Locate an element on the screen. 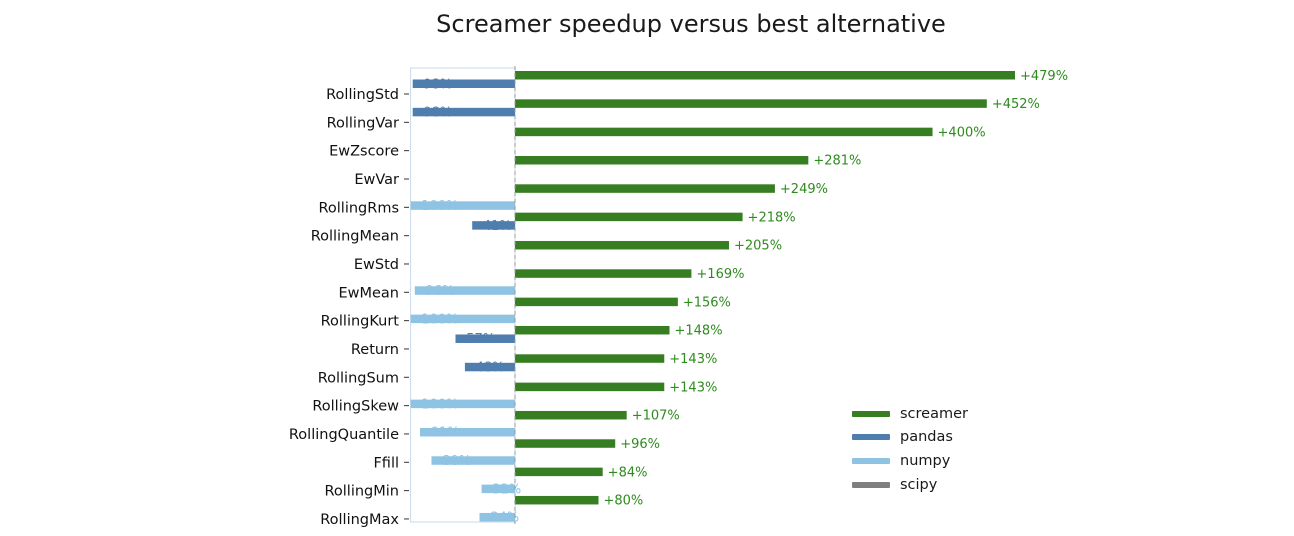 The height and width of the screenshot is (536, 1294). legend-label-scipy: scipy is located at coordinates (919, 484).